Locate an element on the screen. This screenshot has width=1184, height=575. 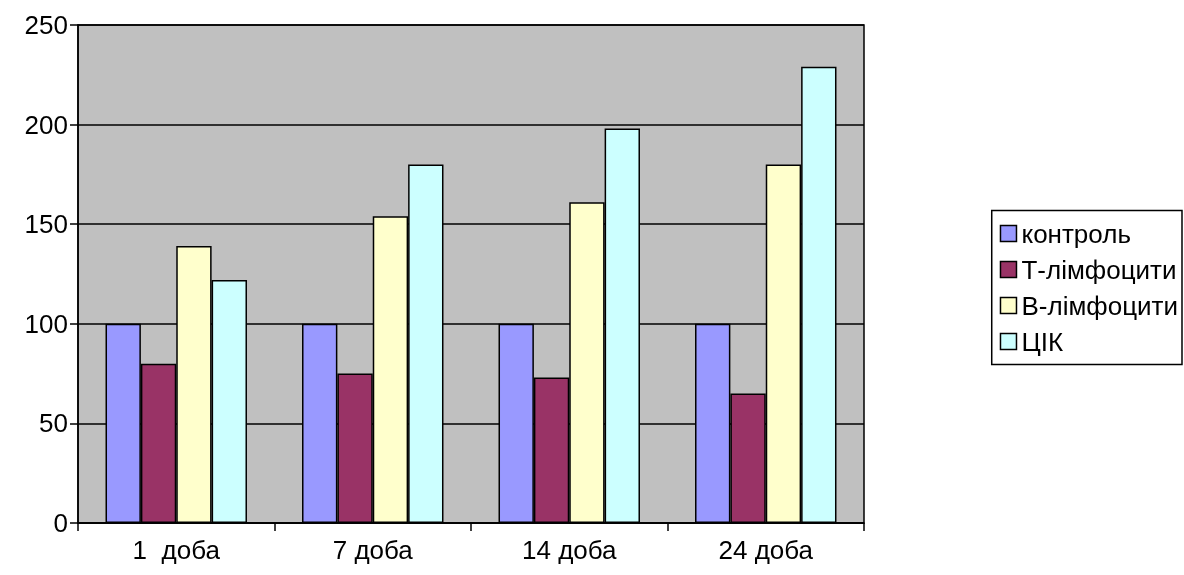
x-tick-label: 1 доба is located at coordinates (176, 550).